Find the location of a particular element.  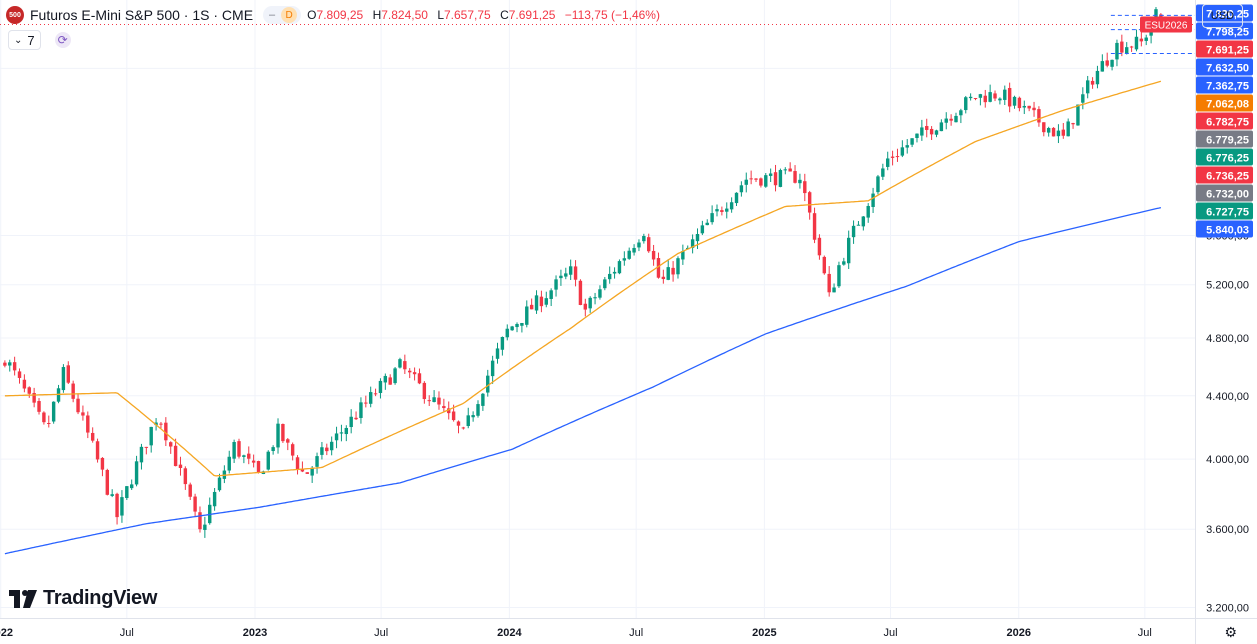

tradingview-logo: TradingView is located at coordinates (83, 598).